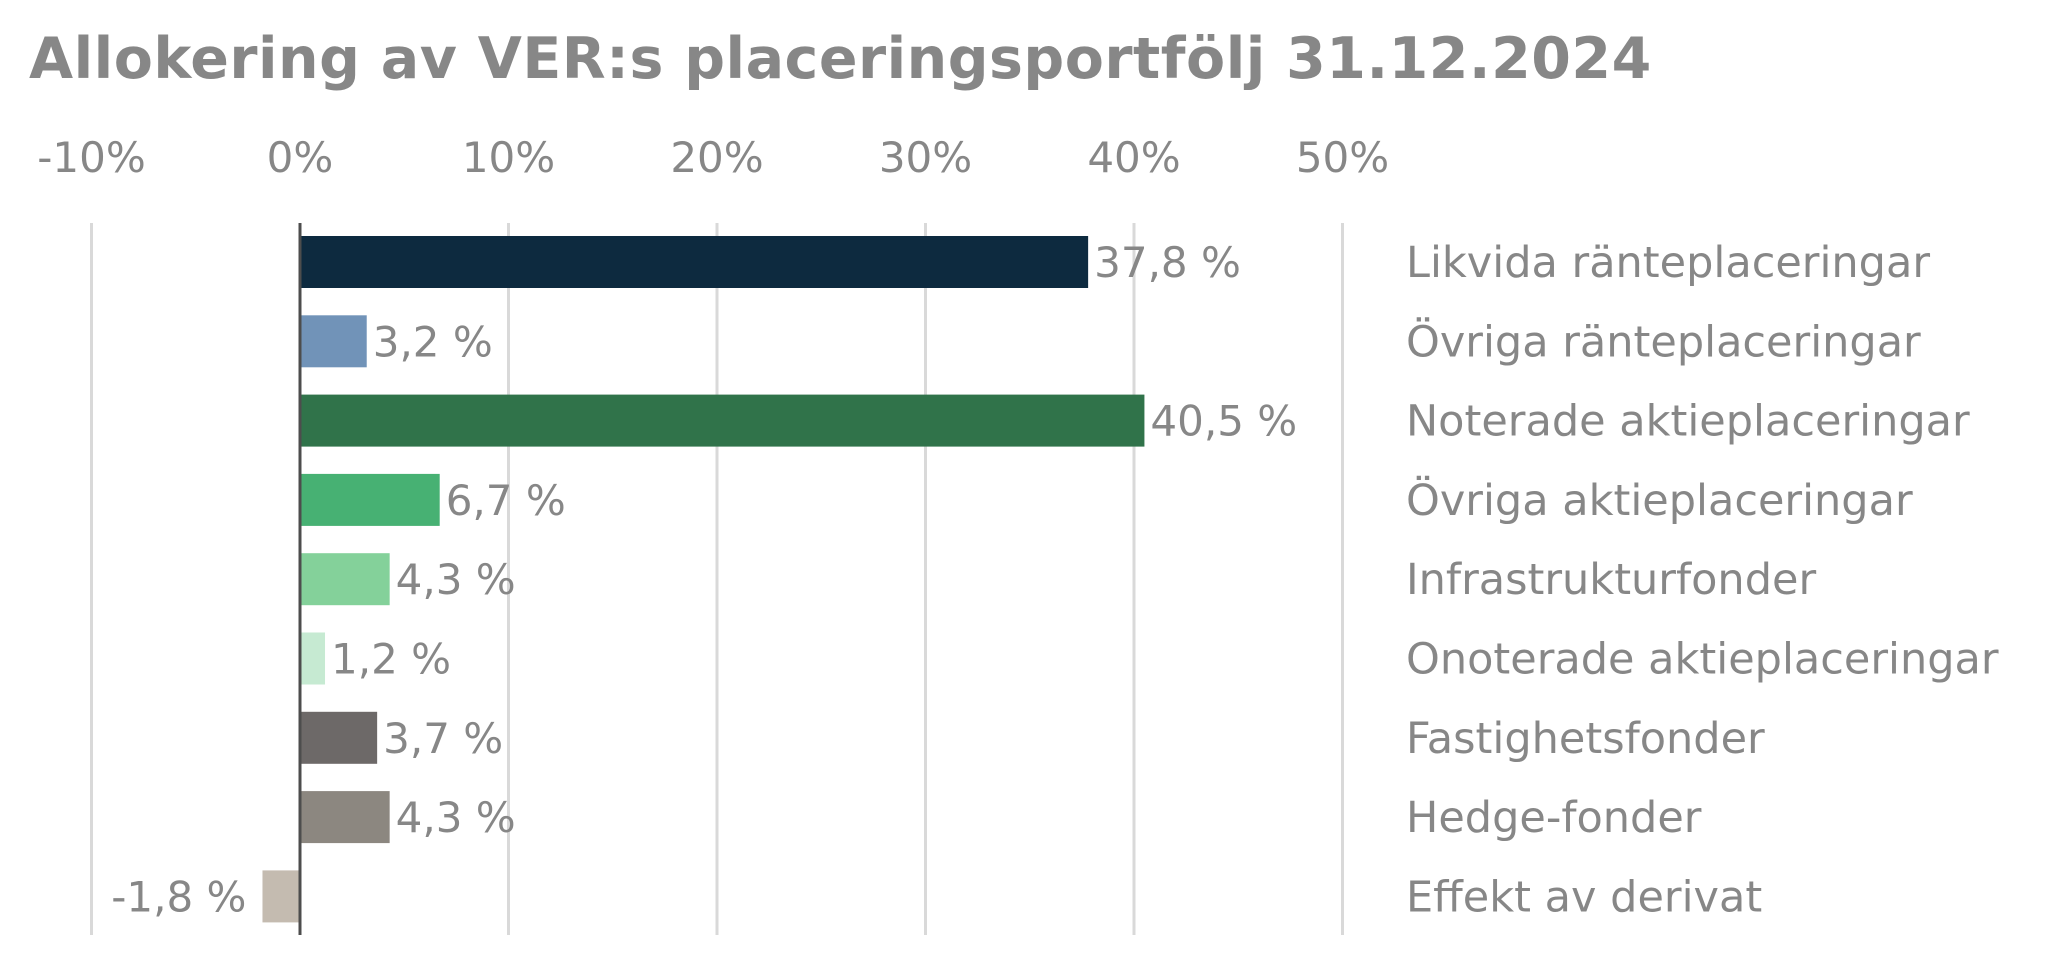 Image resolution: width=2058 pixels, height=966 pixels. Describe the element at coordinates (1167, 262) in the screenshot. I see `value-label: 37,8 %` at that location.